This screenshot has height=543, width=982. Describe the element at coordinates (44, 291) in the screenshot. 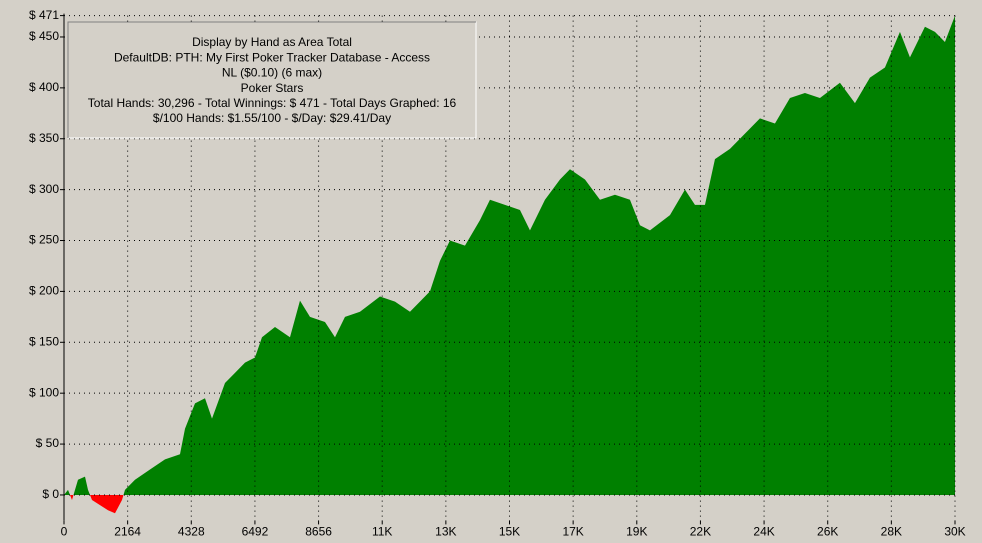

I see `y-tick-label: $ 200` at that location.